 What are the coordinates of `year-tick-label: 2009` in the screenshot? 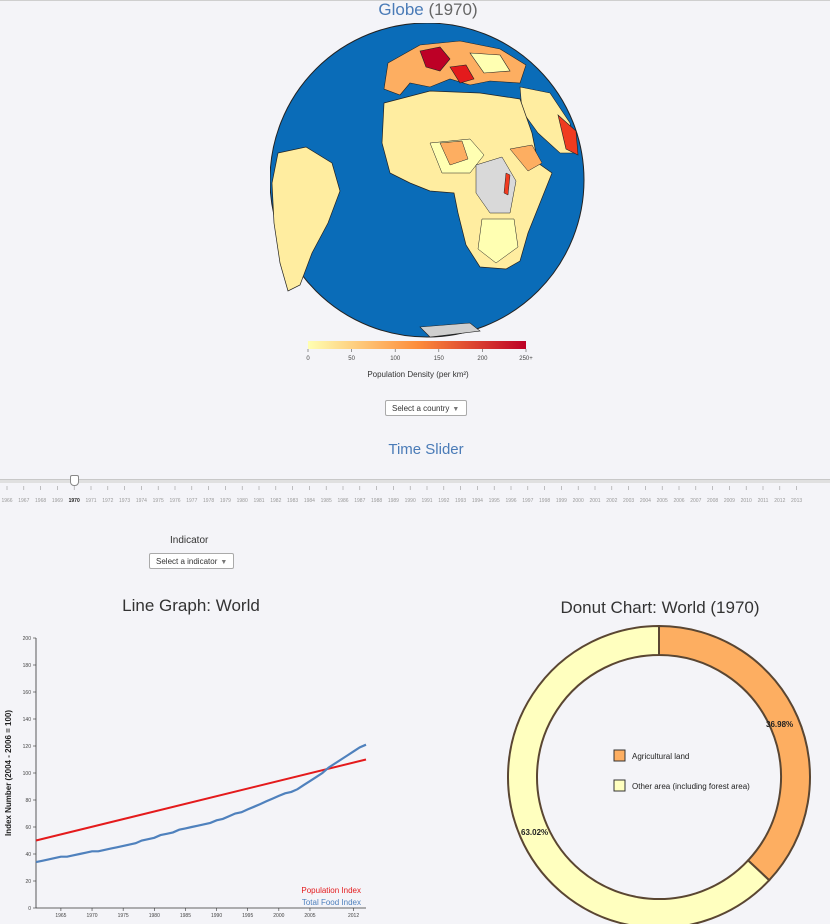 It's located at (729, 501).